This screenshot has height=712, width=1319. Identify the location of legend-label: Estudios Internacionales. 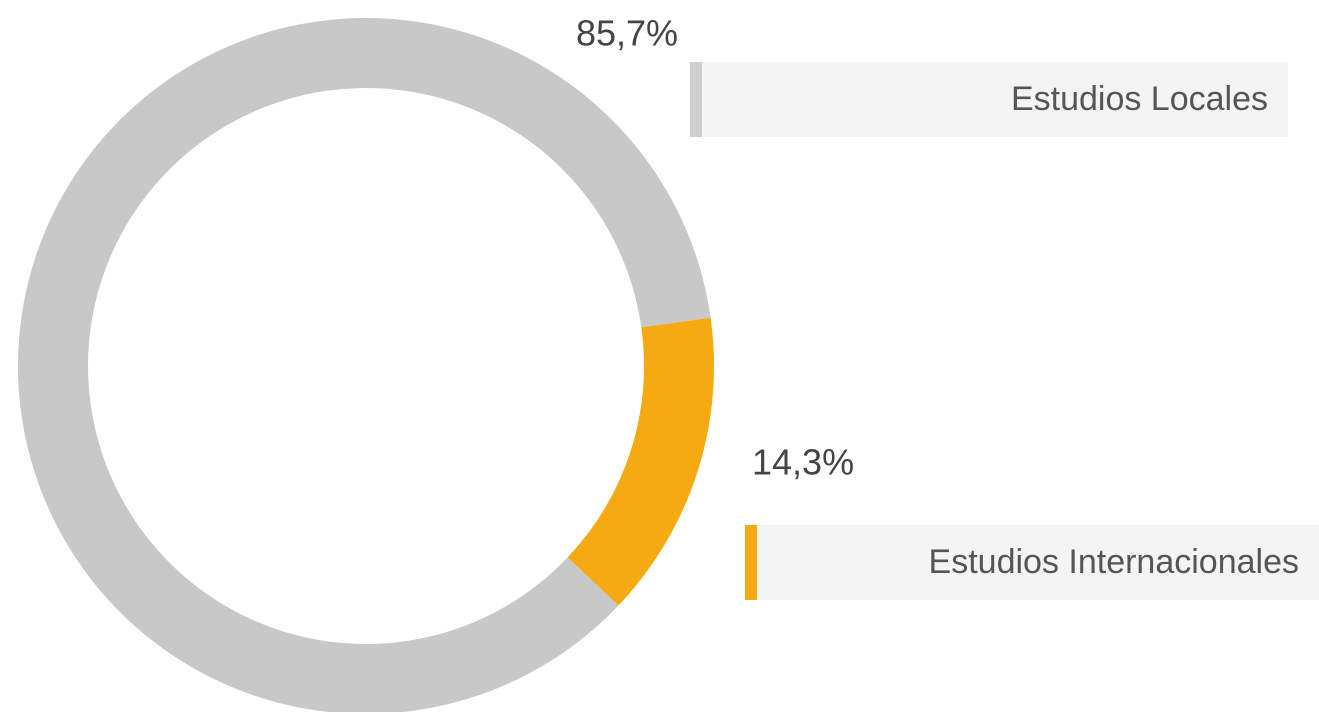
(1114, 562).